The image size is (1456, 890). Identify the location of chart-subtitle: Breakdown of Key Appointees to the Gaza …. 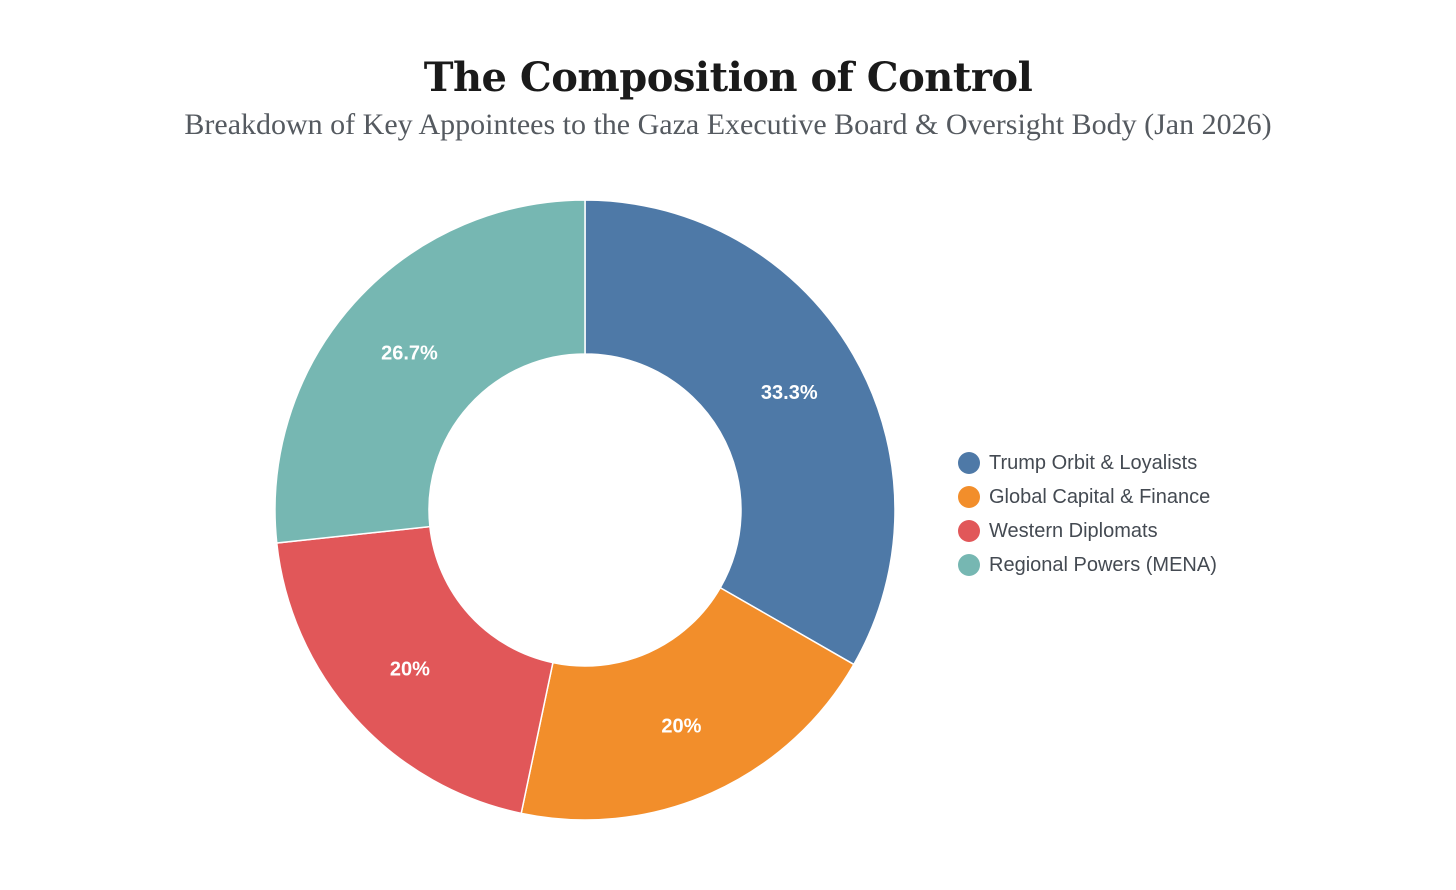
(728, 124).